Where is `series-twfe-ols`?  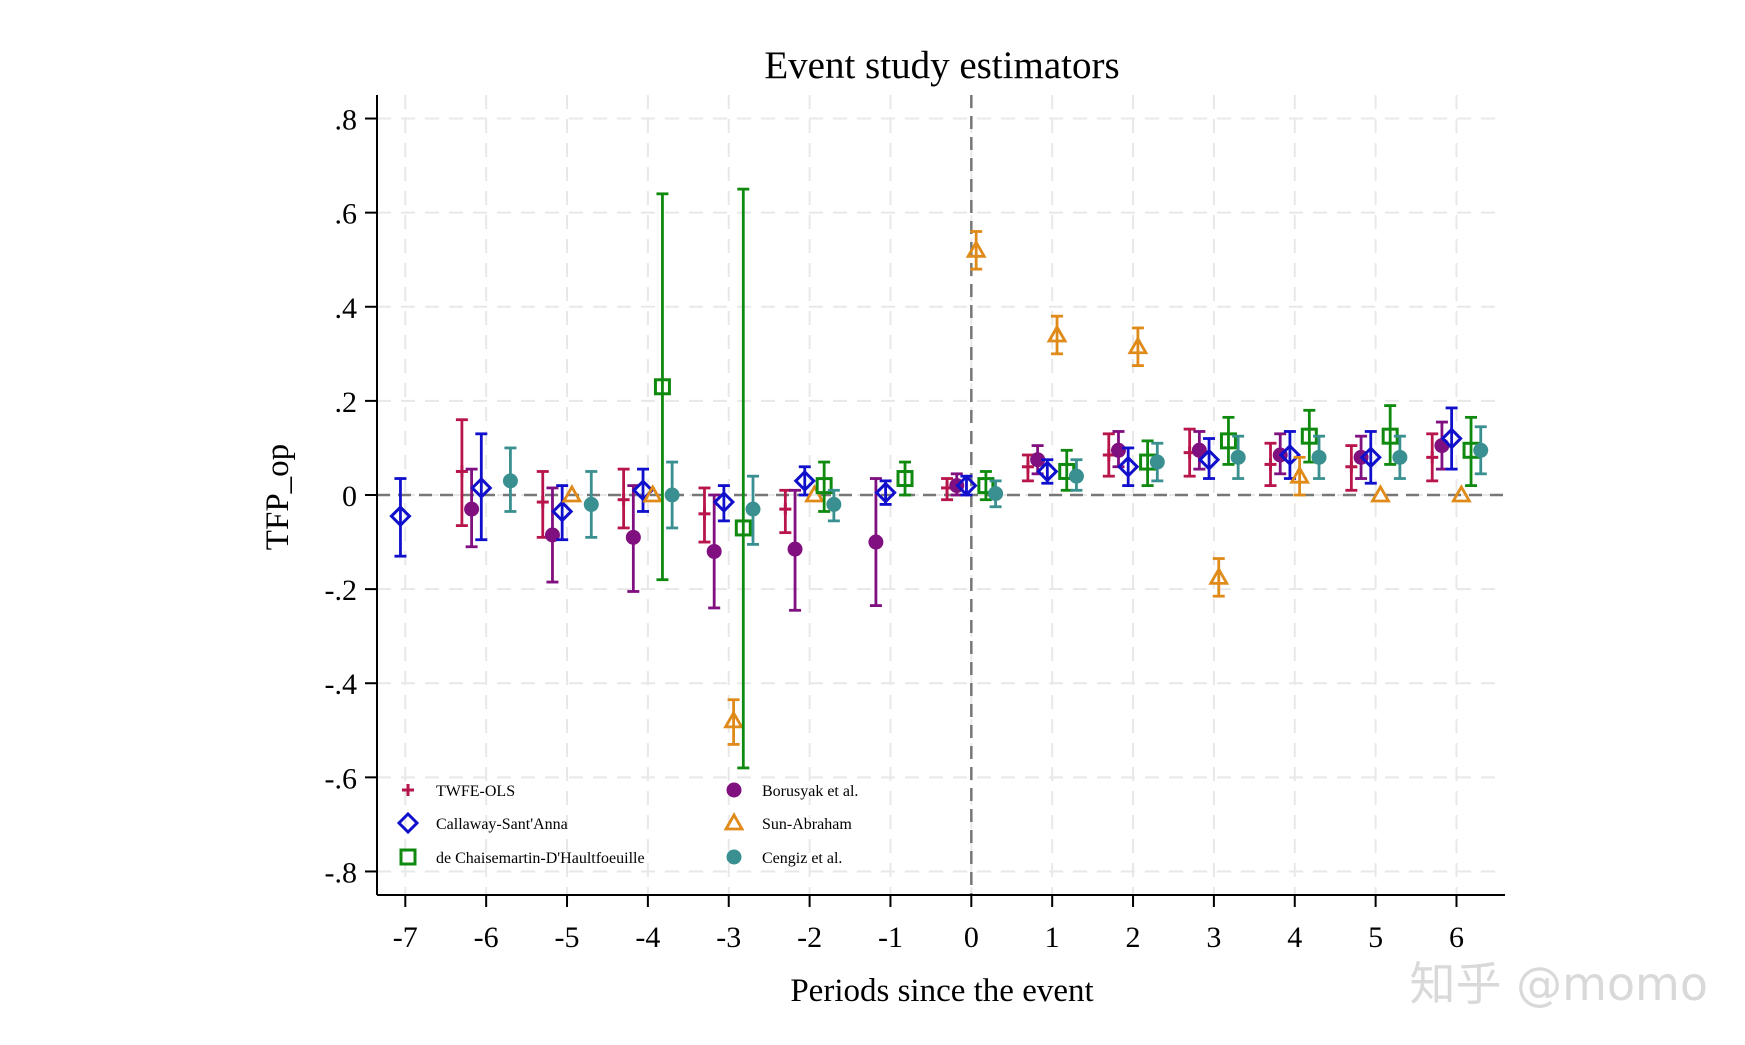 series-twfe-ols is located at coordinates (947, 481).